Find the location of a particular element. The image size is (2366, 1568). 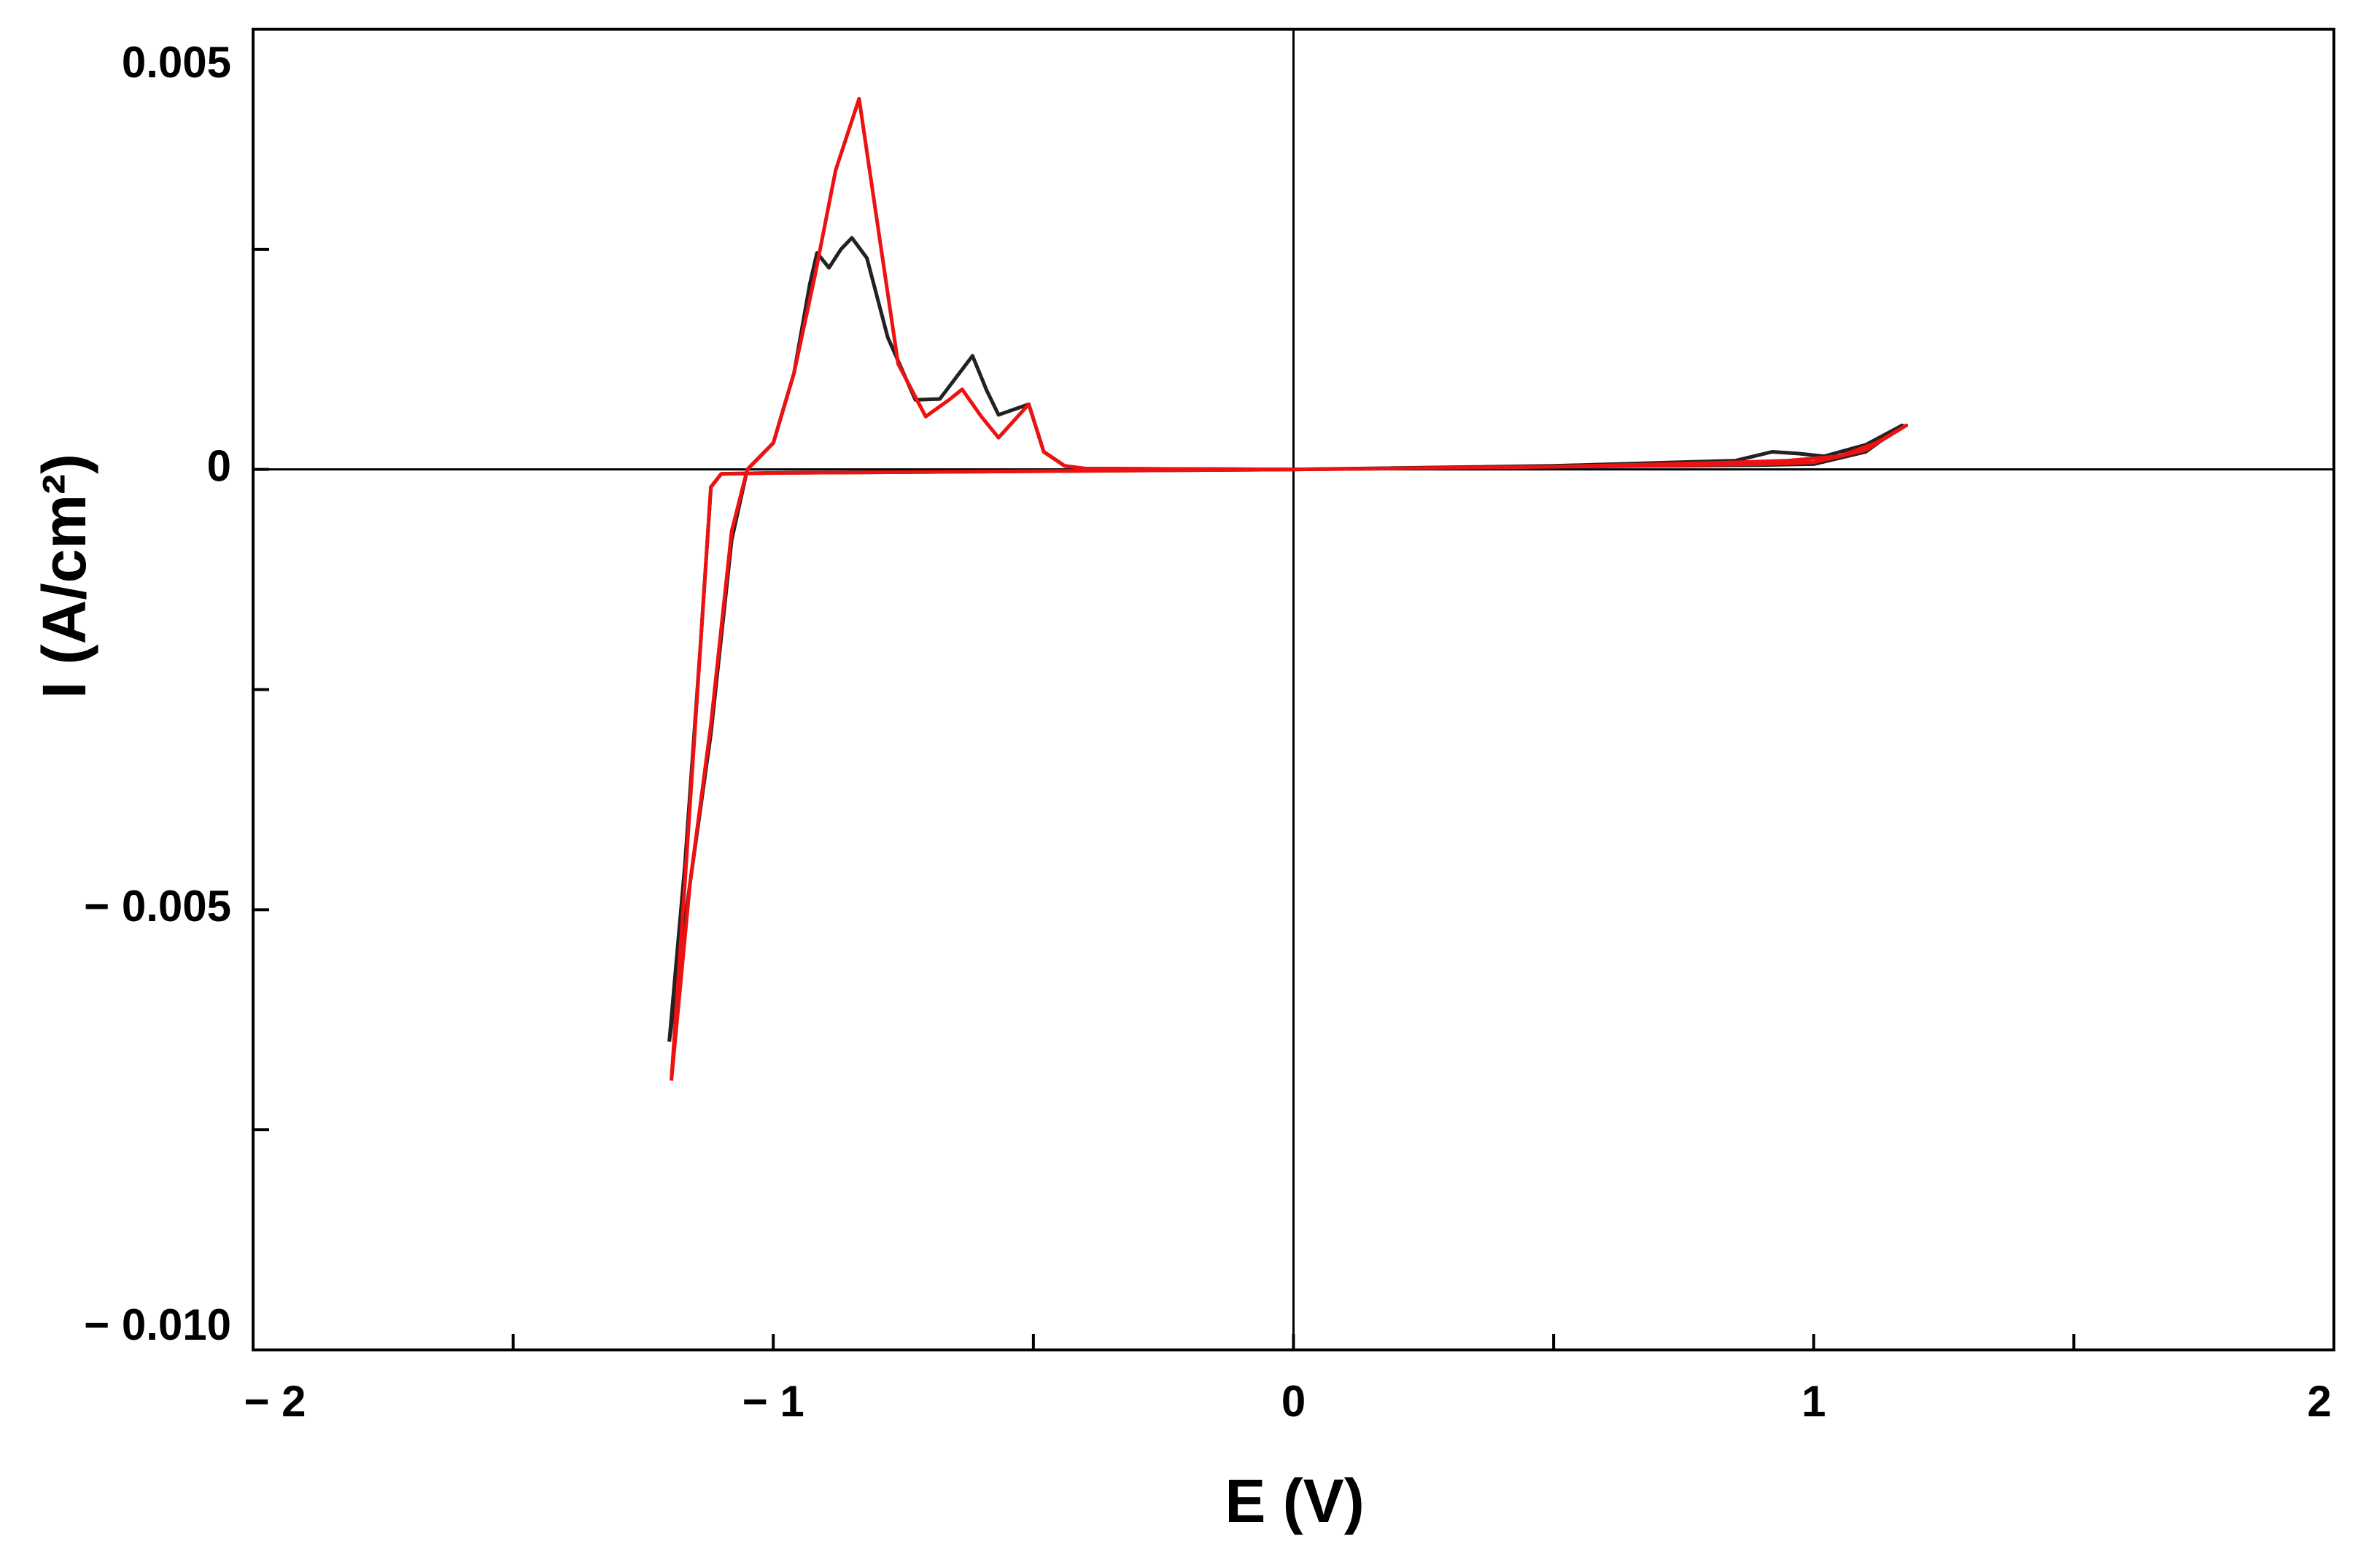

y-tick-label: − 0.005 is located at coordinates (157, 906).